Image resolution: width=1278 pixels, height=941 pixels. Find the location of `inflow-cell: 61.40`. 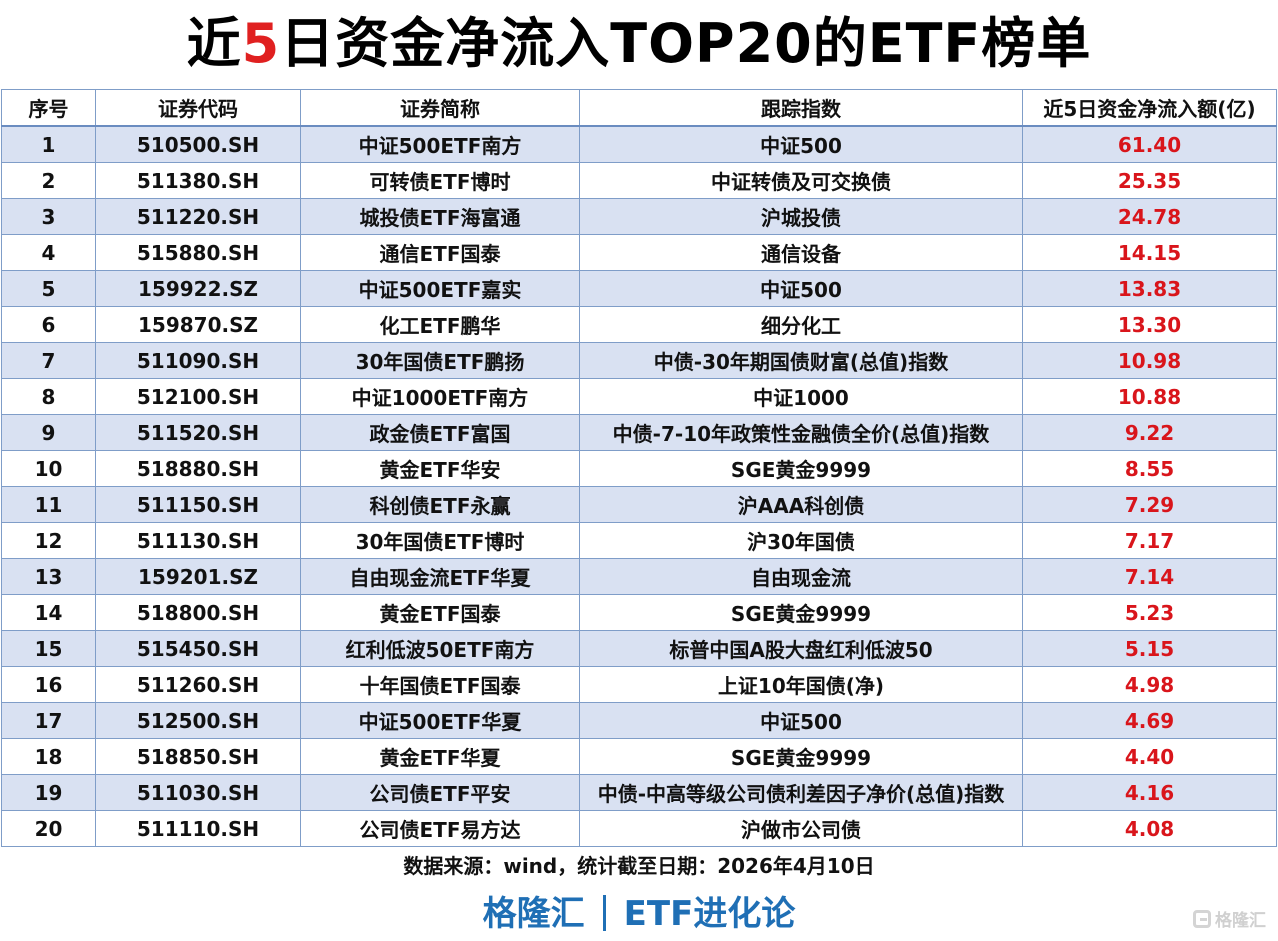

inflow-cell: 61.40 is located at coordinates (1149, 144).